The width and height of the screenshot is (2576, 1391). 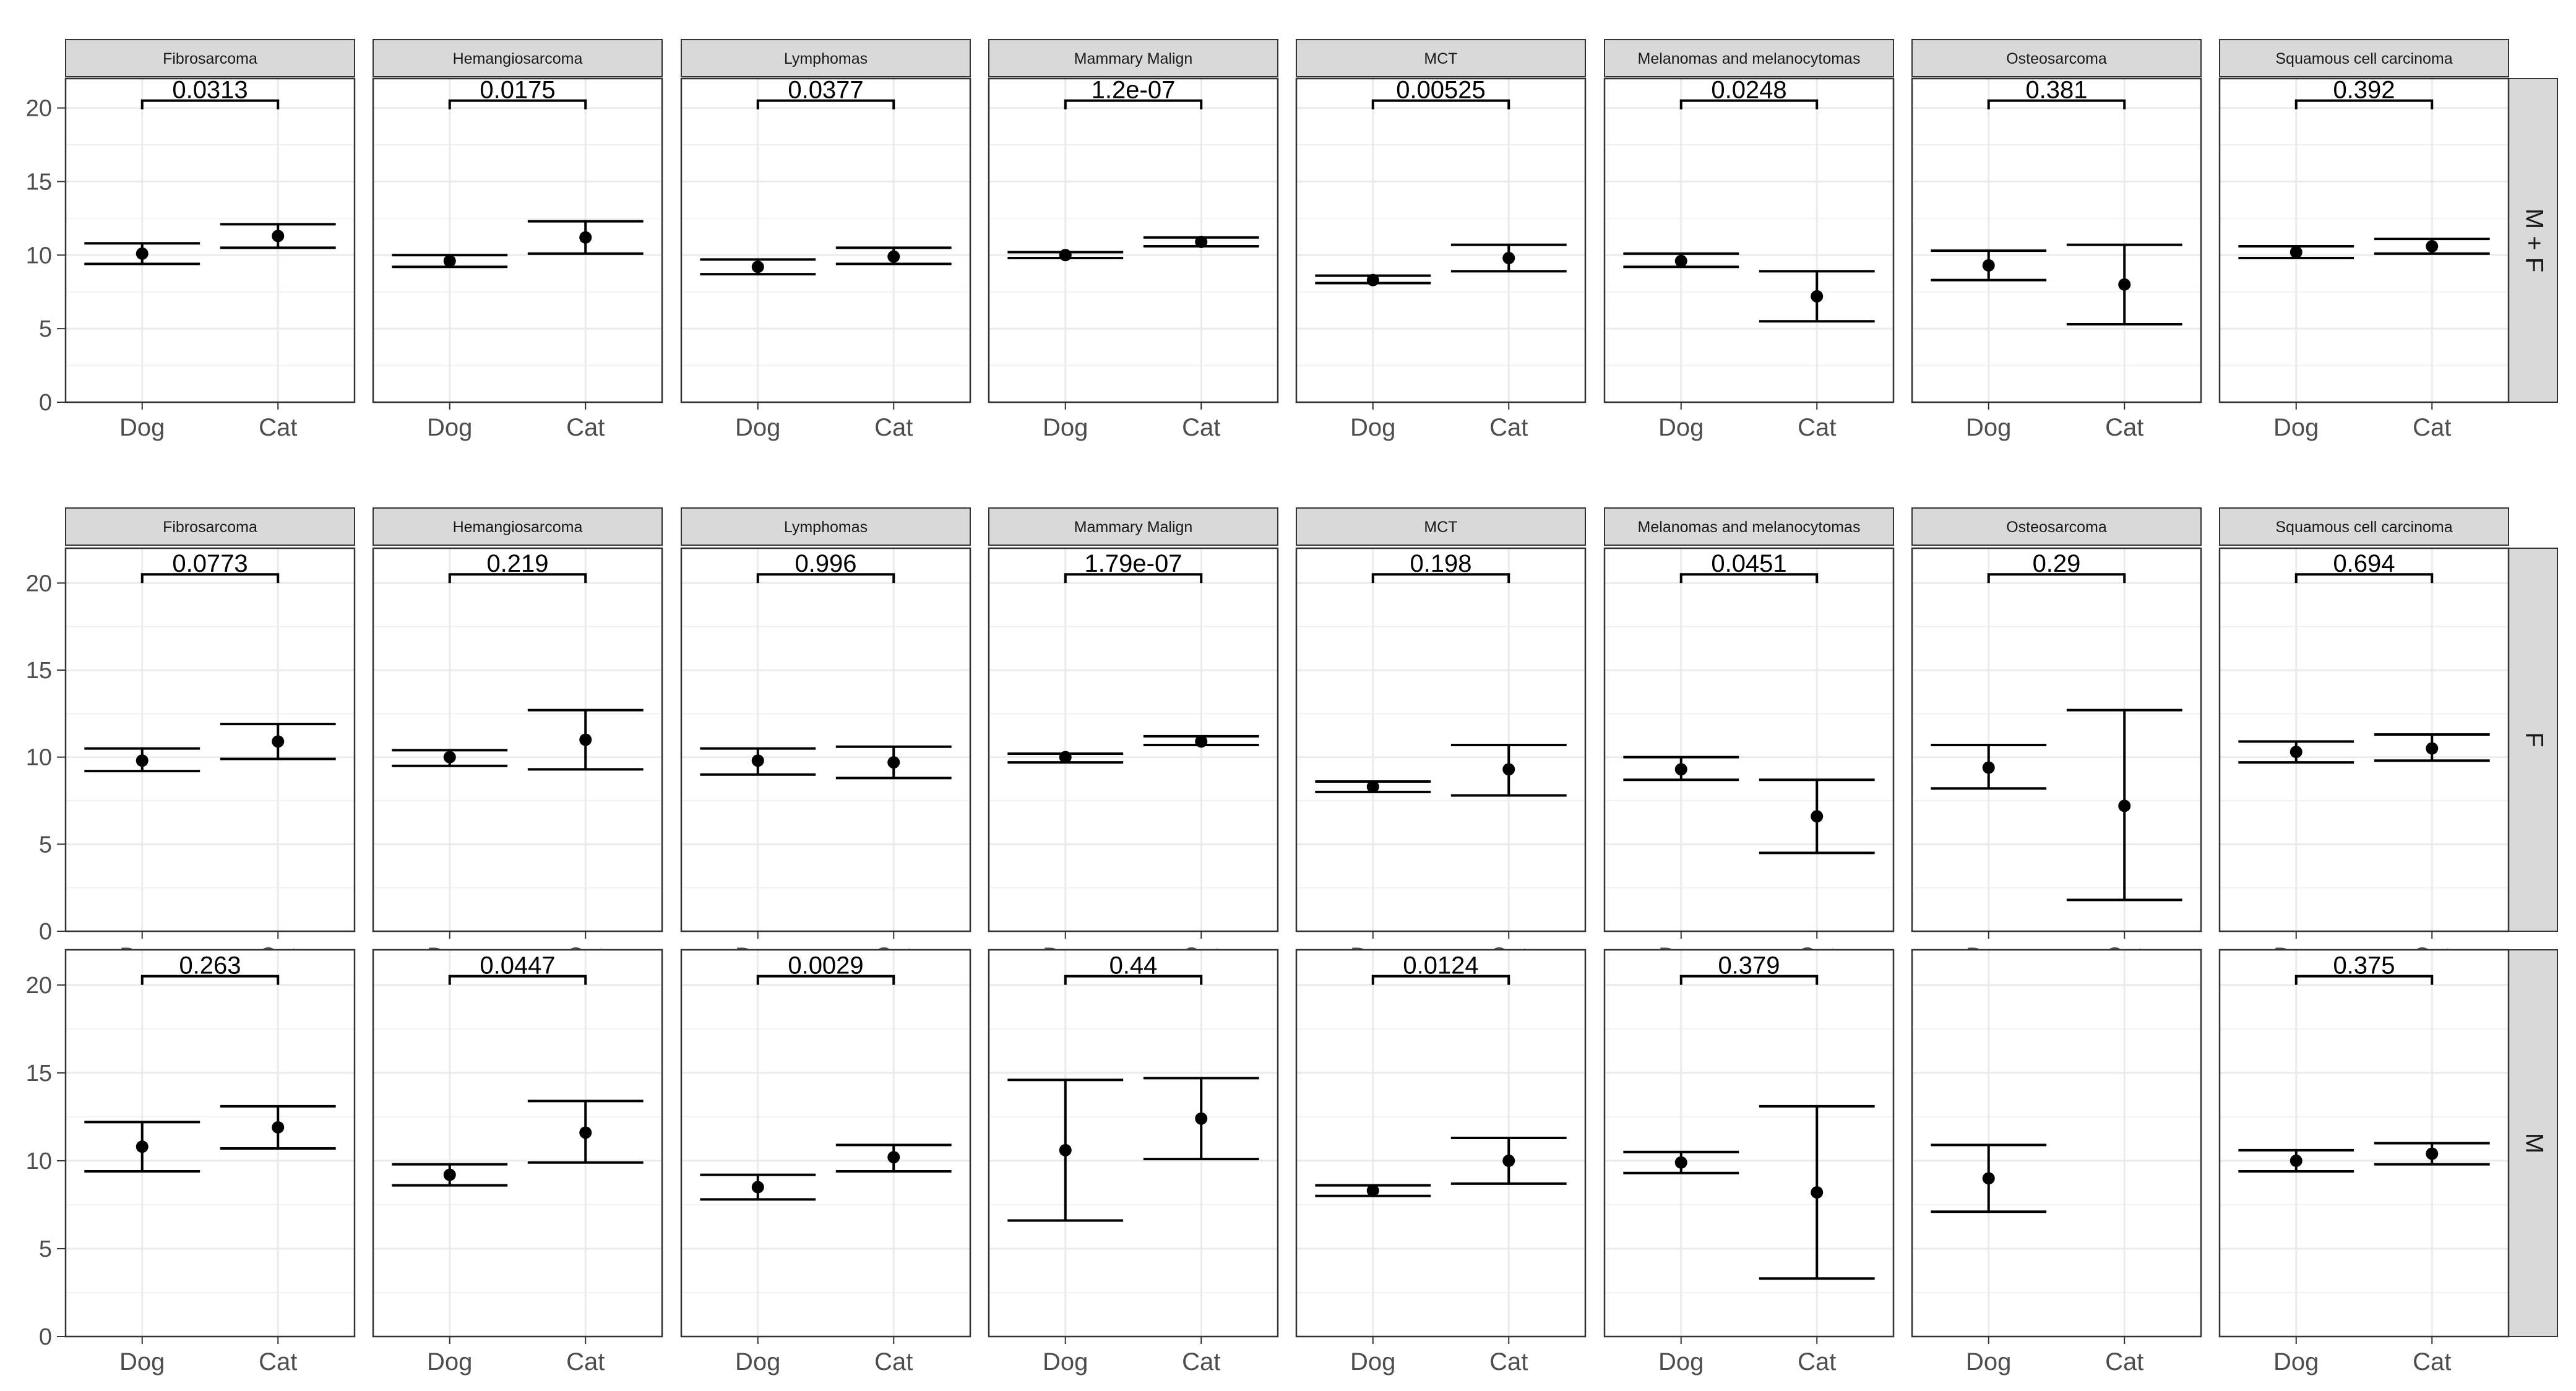 What do you see at coordinates (825, 966) in the screenshot?
I see `p-value-label: 0.0029` at bounding box center [825, 966].